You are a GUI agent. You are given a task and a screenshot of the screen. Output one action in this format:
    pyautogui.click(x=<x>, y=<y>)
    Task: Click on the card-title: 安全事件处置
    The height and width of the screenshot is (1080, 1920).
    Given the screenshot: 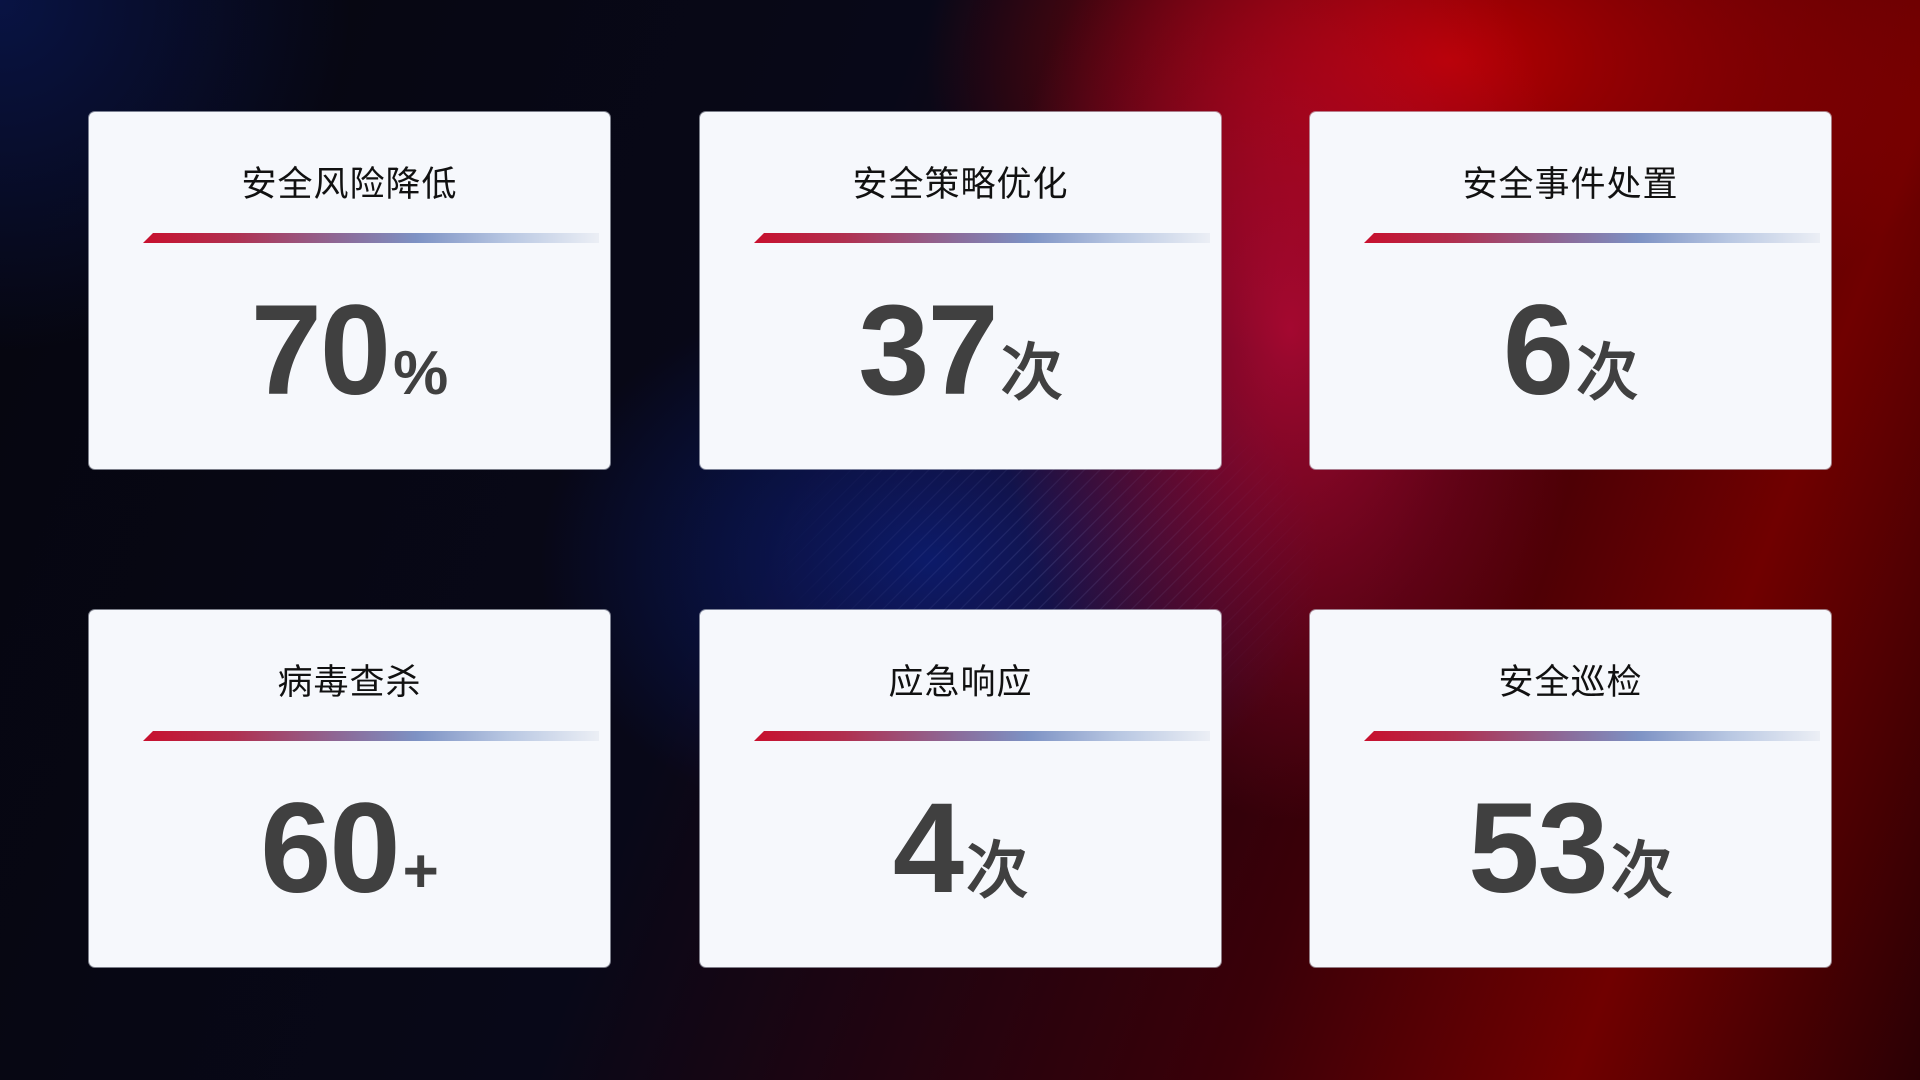 What is the action you would take?
    pyautogui.click(x=1570, y=184)
    